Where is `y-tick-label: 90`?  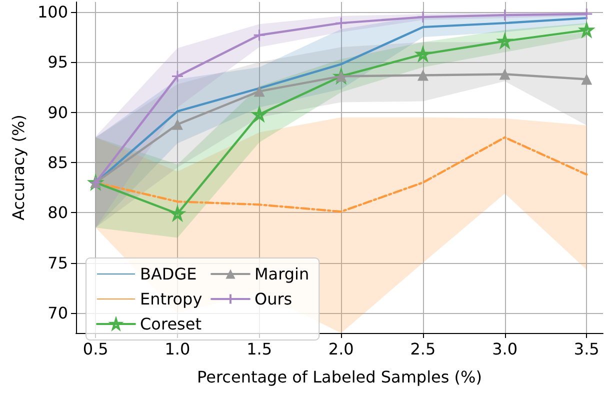 y-tick-label: 90 is located at coordinates (58, 112).